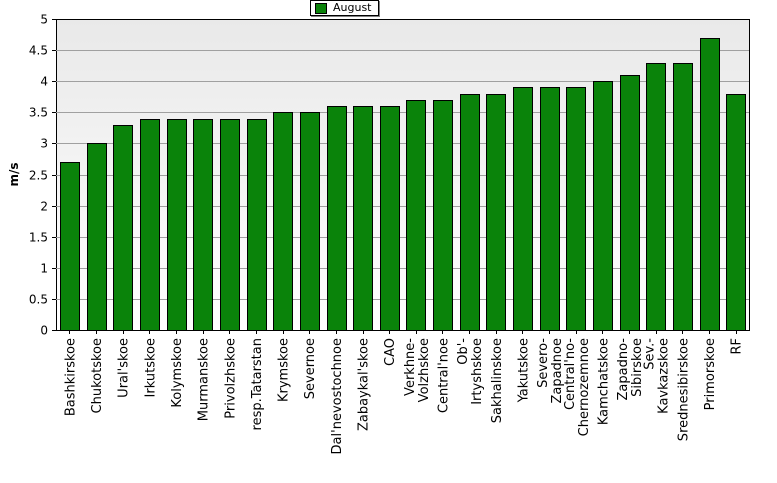 The image size is (777, 483). What do you see at coordinates (14, 174) in the screenshot?
I see `y-axis-label: m/s` at bounding box center [14, 174].